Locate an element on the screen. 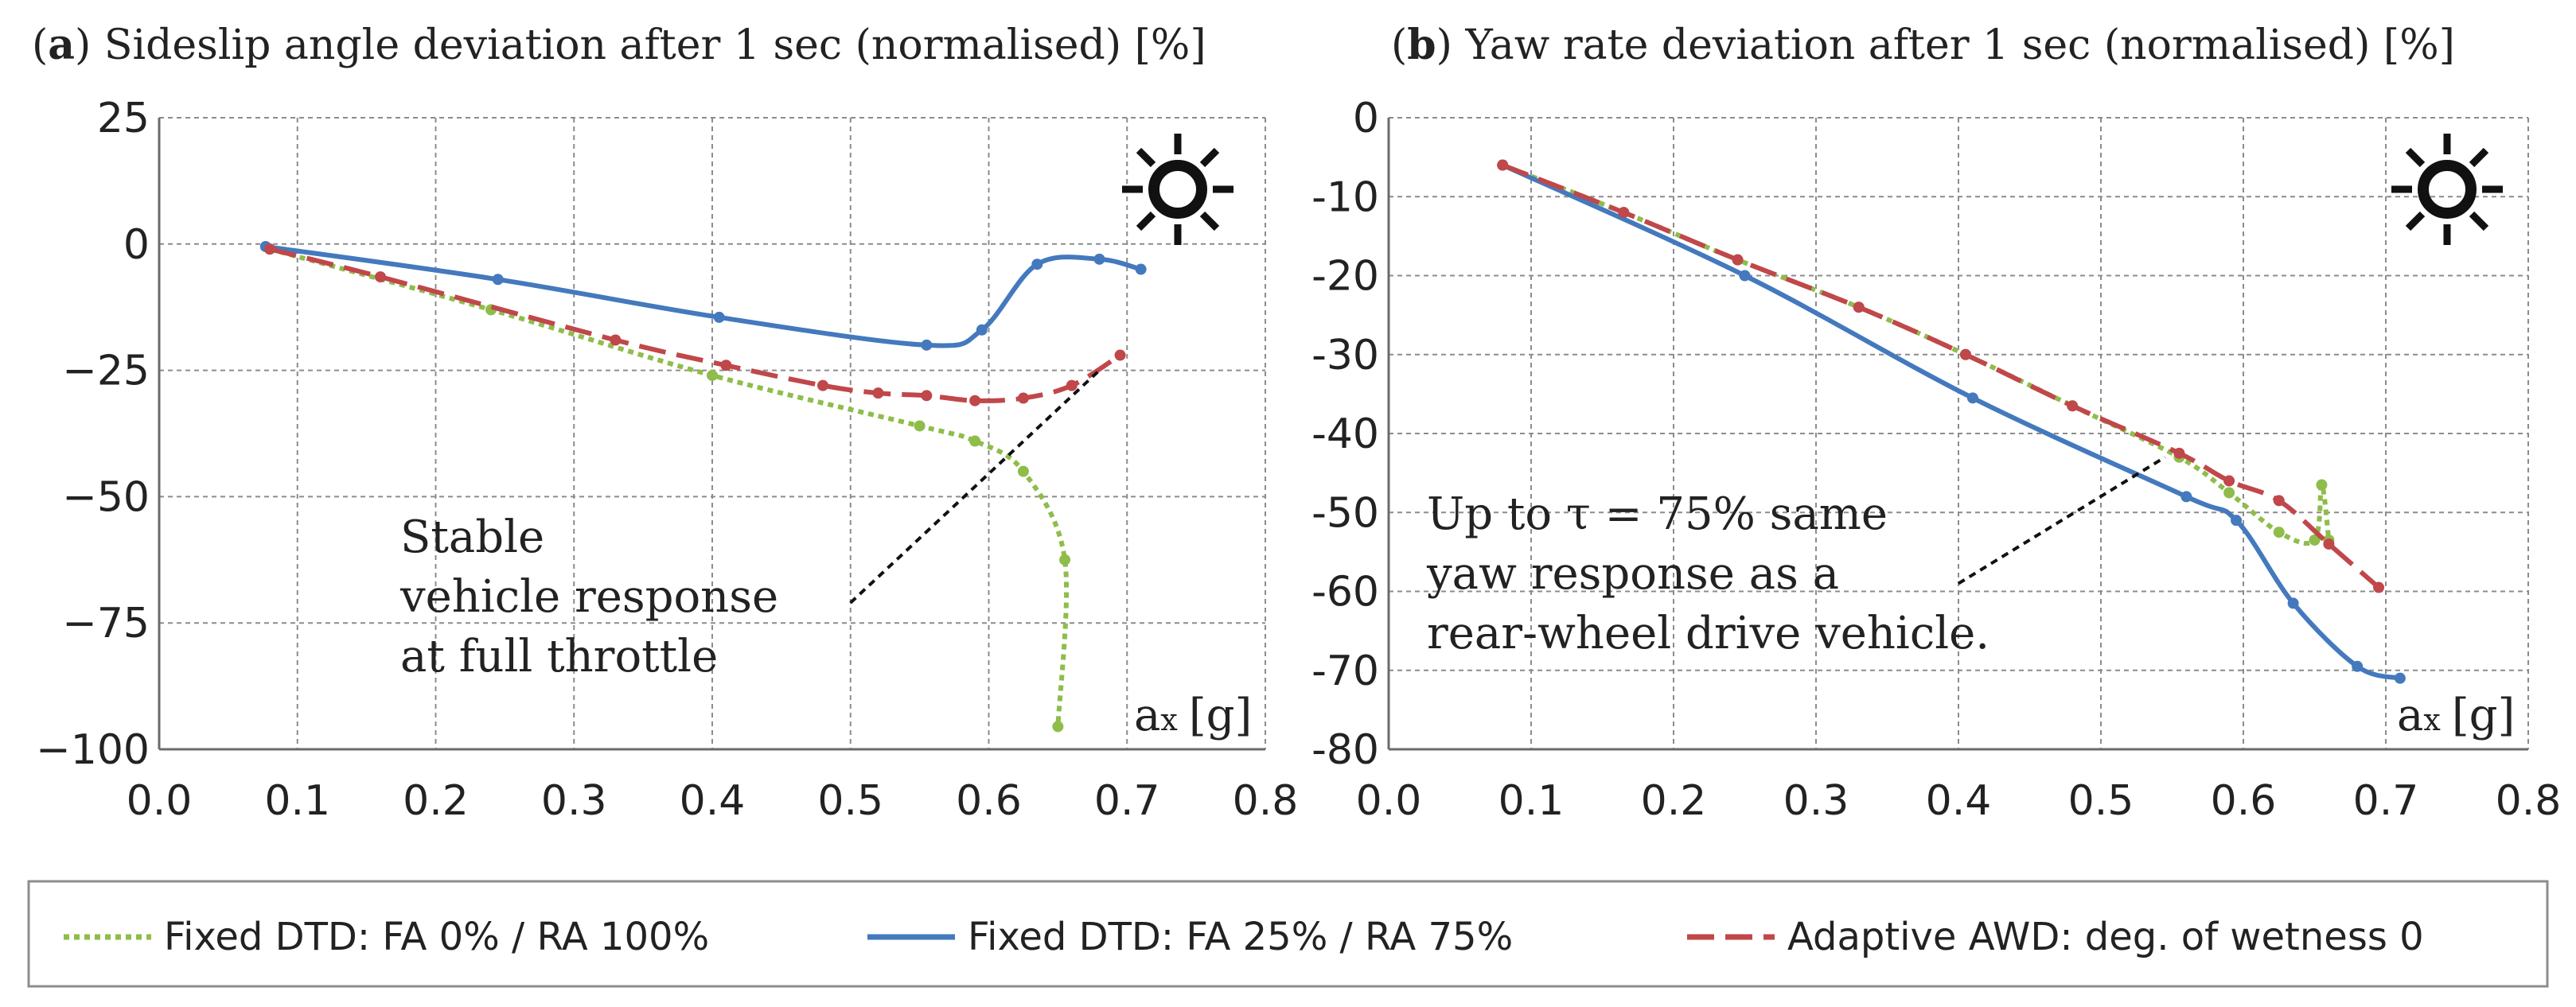 Image resolution: width=2576 pixels, height=1007 pixels. panel-b-x-tick-label: 0.4 is located at coordinates (1959, 801).